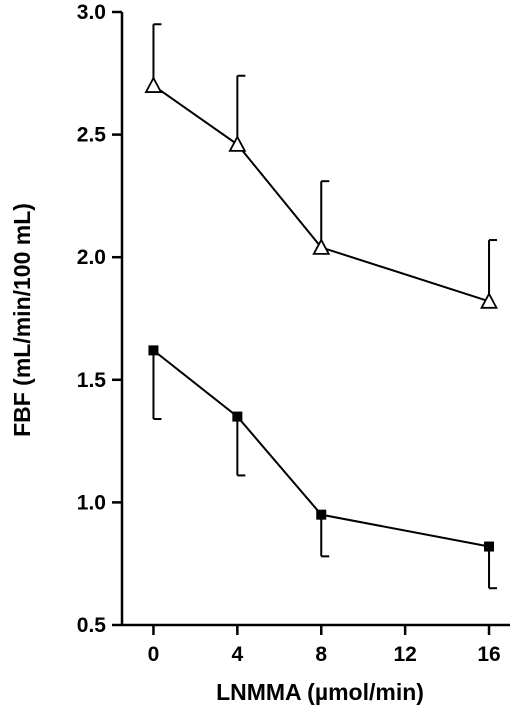 The width and height of the screenshot is (520, 712). I want to click on y-axis-title: FBF (mL/min/100 mL), so click(22, 320).